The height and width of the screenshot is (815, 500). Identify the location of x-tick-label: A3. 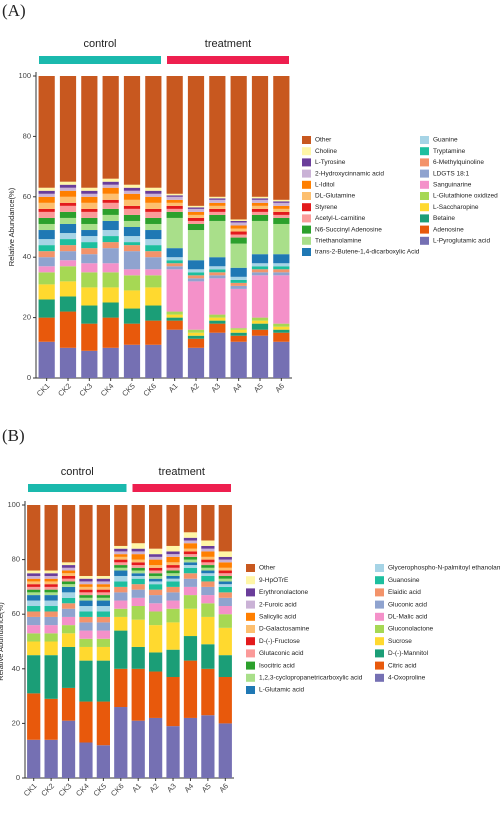
(215, 387).